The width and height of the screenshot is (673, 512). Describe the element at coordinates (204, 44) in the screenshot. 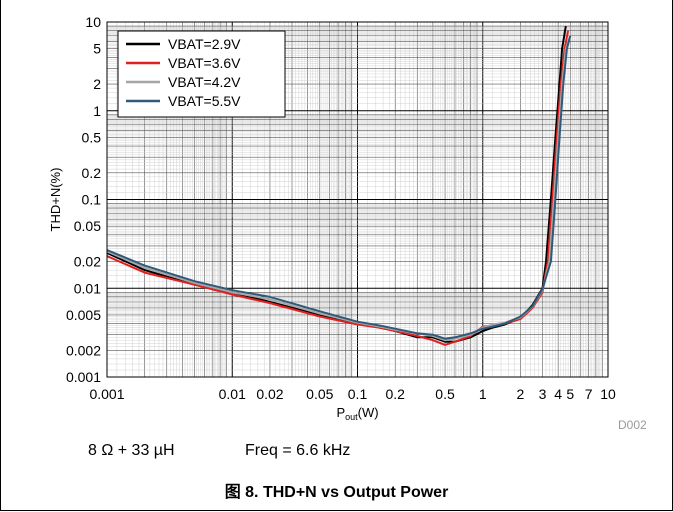

I see `legend-label: VBAT=2.9V` at that location.